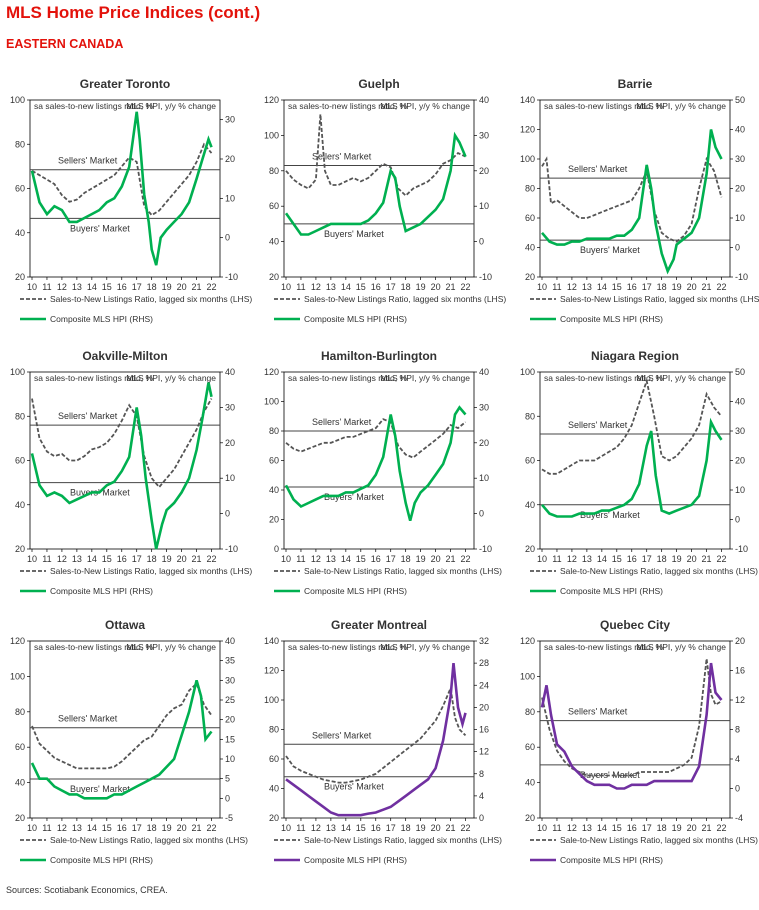  Describe the element at coordinates (124, 356) in the screenshot. I see `chart-title: Oakville-Milton` at that location.